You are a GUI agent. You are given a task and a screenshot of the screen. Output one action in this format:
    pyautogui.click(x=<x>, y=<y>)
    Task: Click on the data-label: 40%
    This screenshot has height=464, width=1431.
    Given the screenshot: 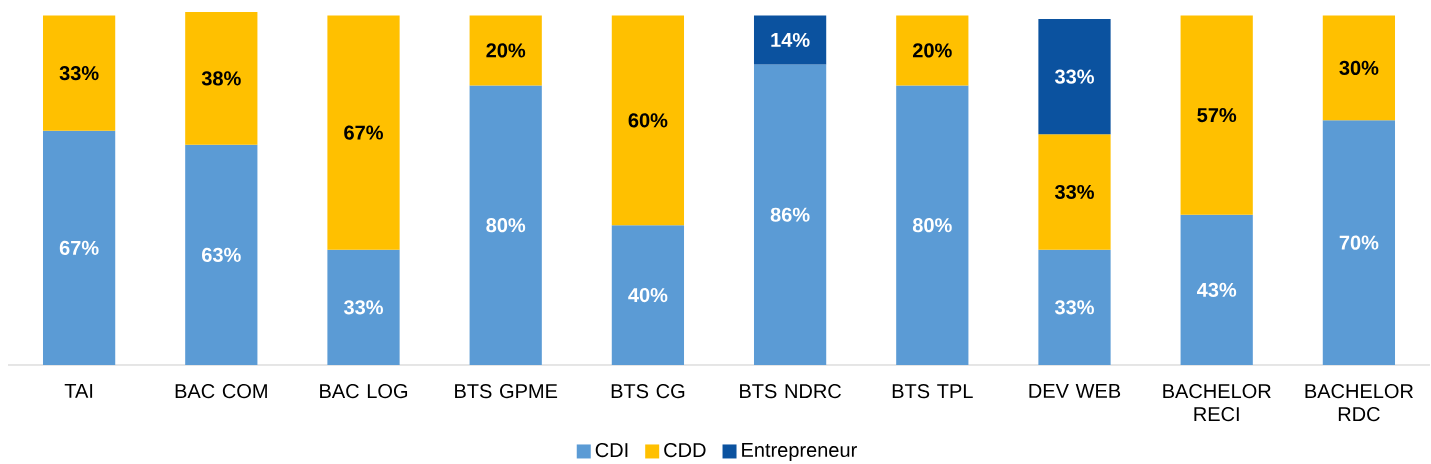 What is the action you would take?
    pyautogui.click(x=648, y=295)
    